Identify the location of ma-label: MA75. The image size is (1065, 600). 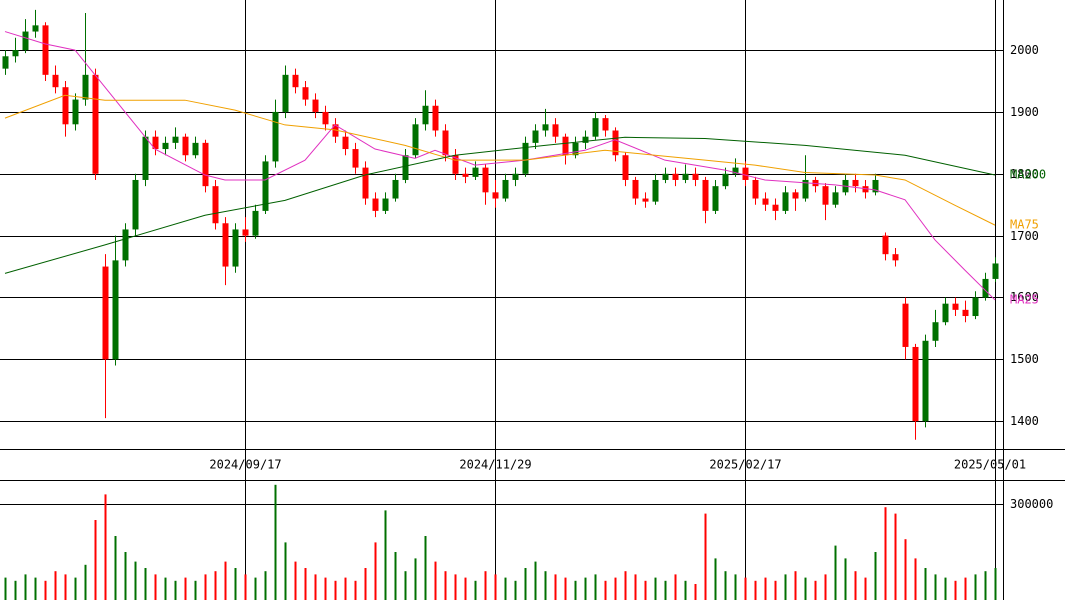
(1024, 225).